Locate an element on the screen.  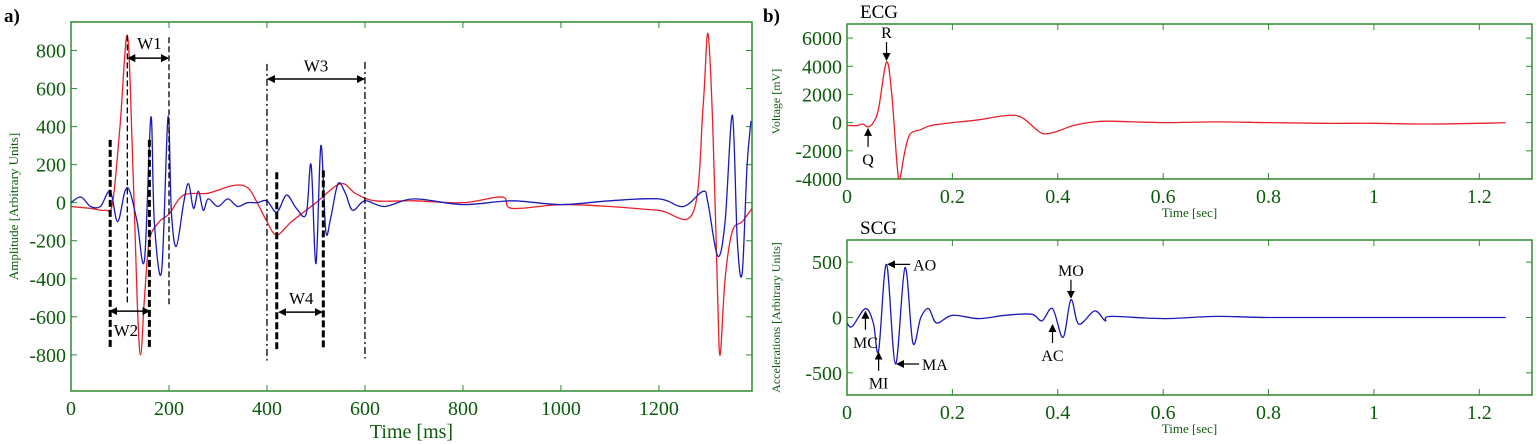
y-tick-label: 2000 is located at coordinates (822, 95).